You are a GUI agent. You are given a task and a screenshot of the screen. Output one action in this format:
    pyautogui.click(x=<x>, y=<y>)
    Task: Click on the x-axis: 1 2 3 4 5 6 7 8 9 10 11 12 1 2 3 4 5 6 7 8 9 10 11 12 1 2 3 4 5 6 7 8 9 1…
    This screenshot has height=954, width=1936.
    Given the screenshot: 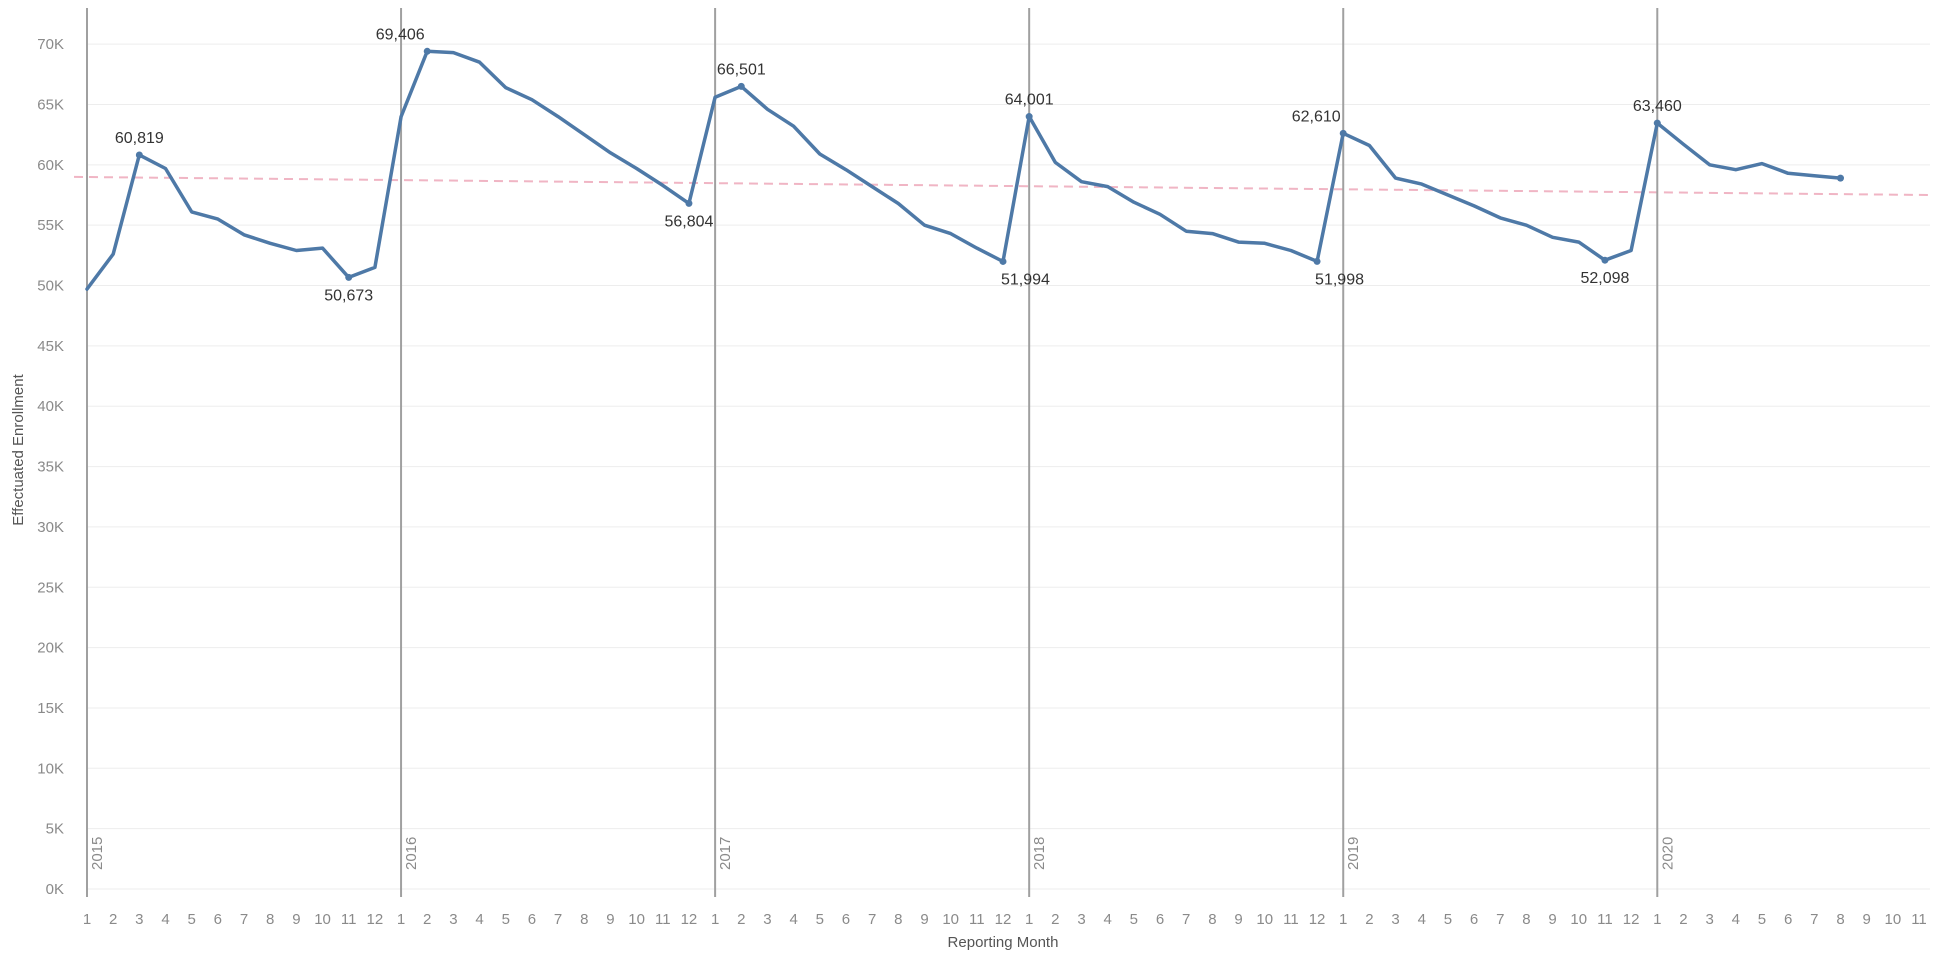 What is the action you would take?
    pyautogui.click(x=1005, y=919)
    